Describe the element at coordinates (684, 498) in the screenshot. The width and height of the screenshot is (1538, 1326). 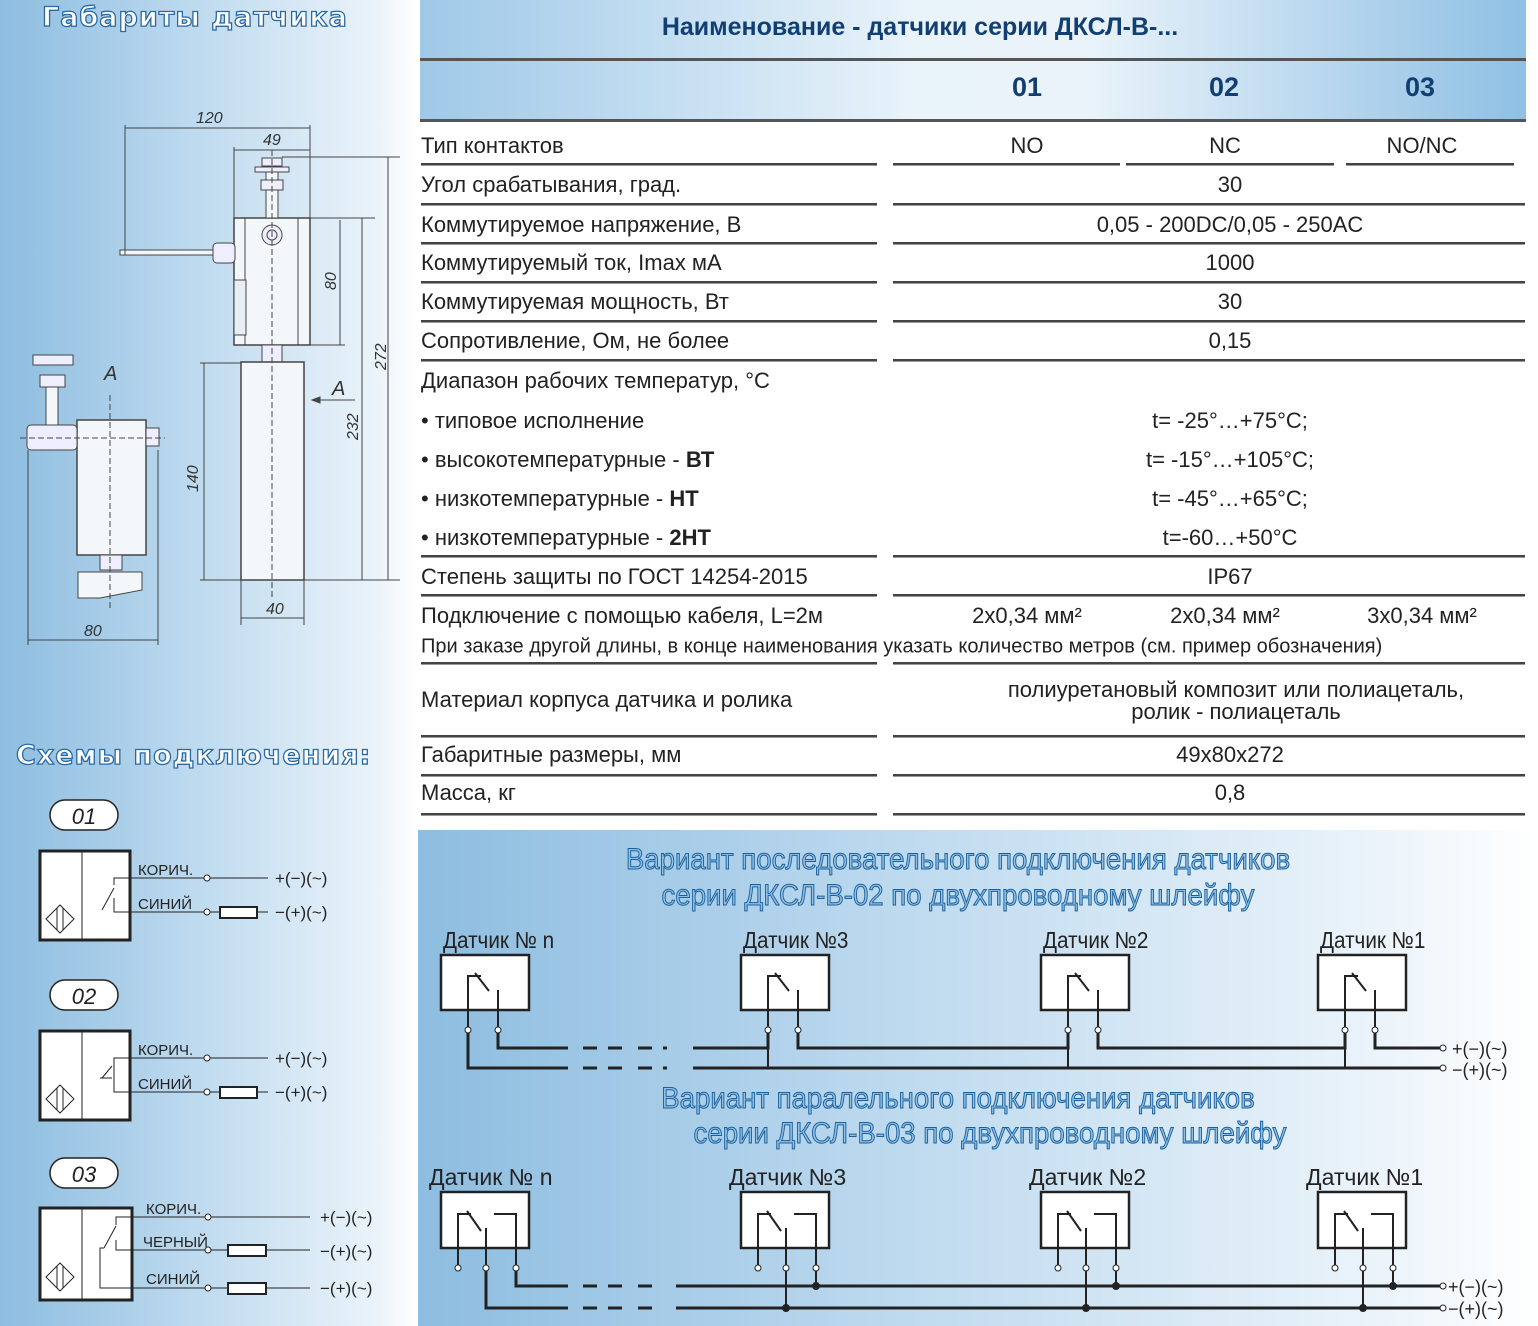
I see `row-label-bold: НТ` at that location.